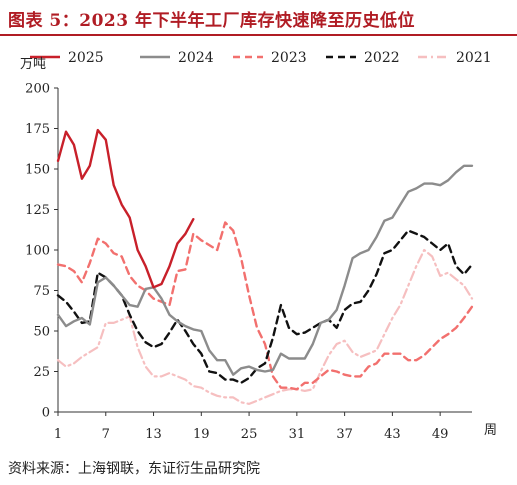  Describe the element at coordinates (392, 434) in the screenshot. I see `x-tick-label: 43` at that location.